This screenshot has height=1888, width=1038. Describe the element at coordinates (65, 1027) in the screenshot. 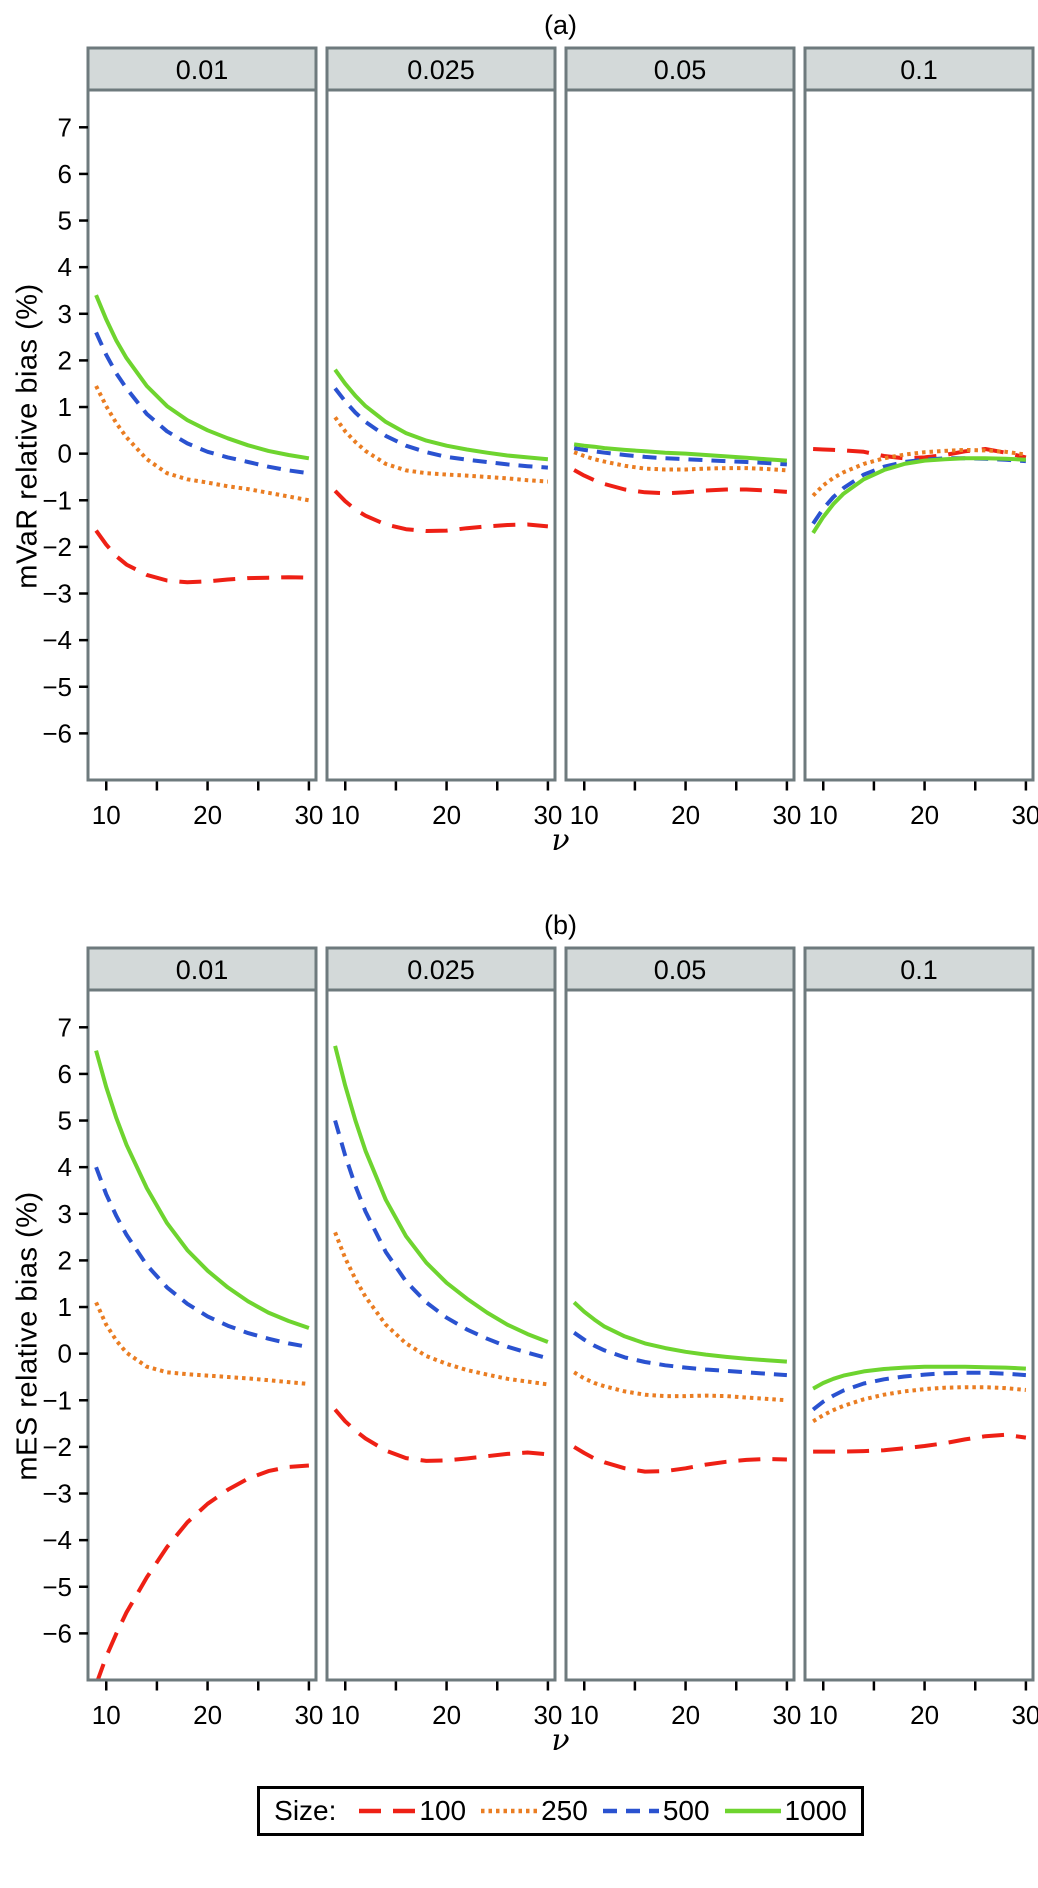

I see `y-tick-label: 7` at that location.